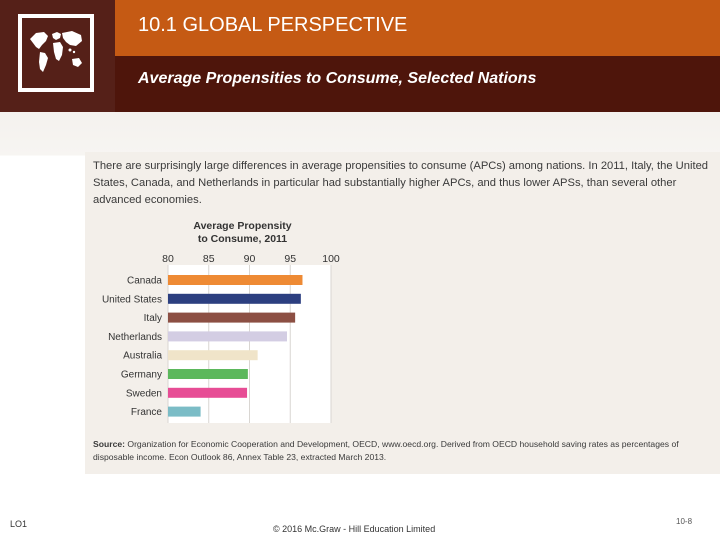  Describe the element at coordinates (141, 375) in the screenshot. I see `category-label: Germany` at that location.